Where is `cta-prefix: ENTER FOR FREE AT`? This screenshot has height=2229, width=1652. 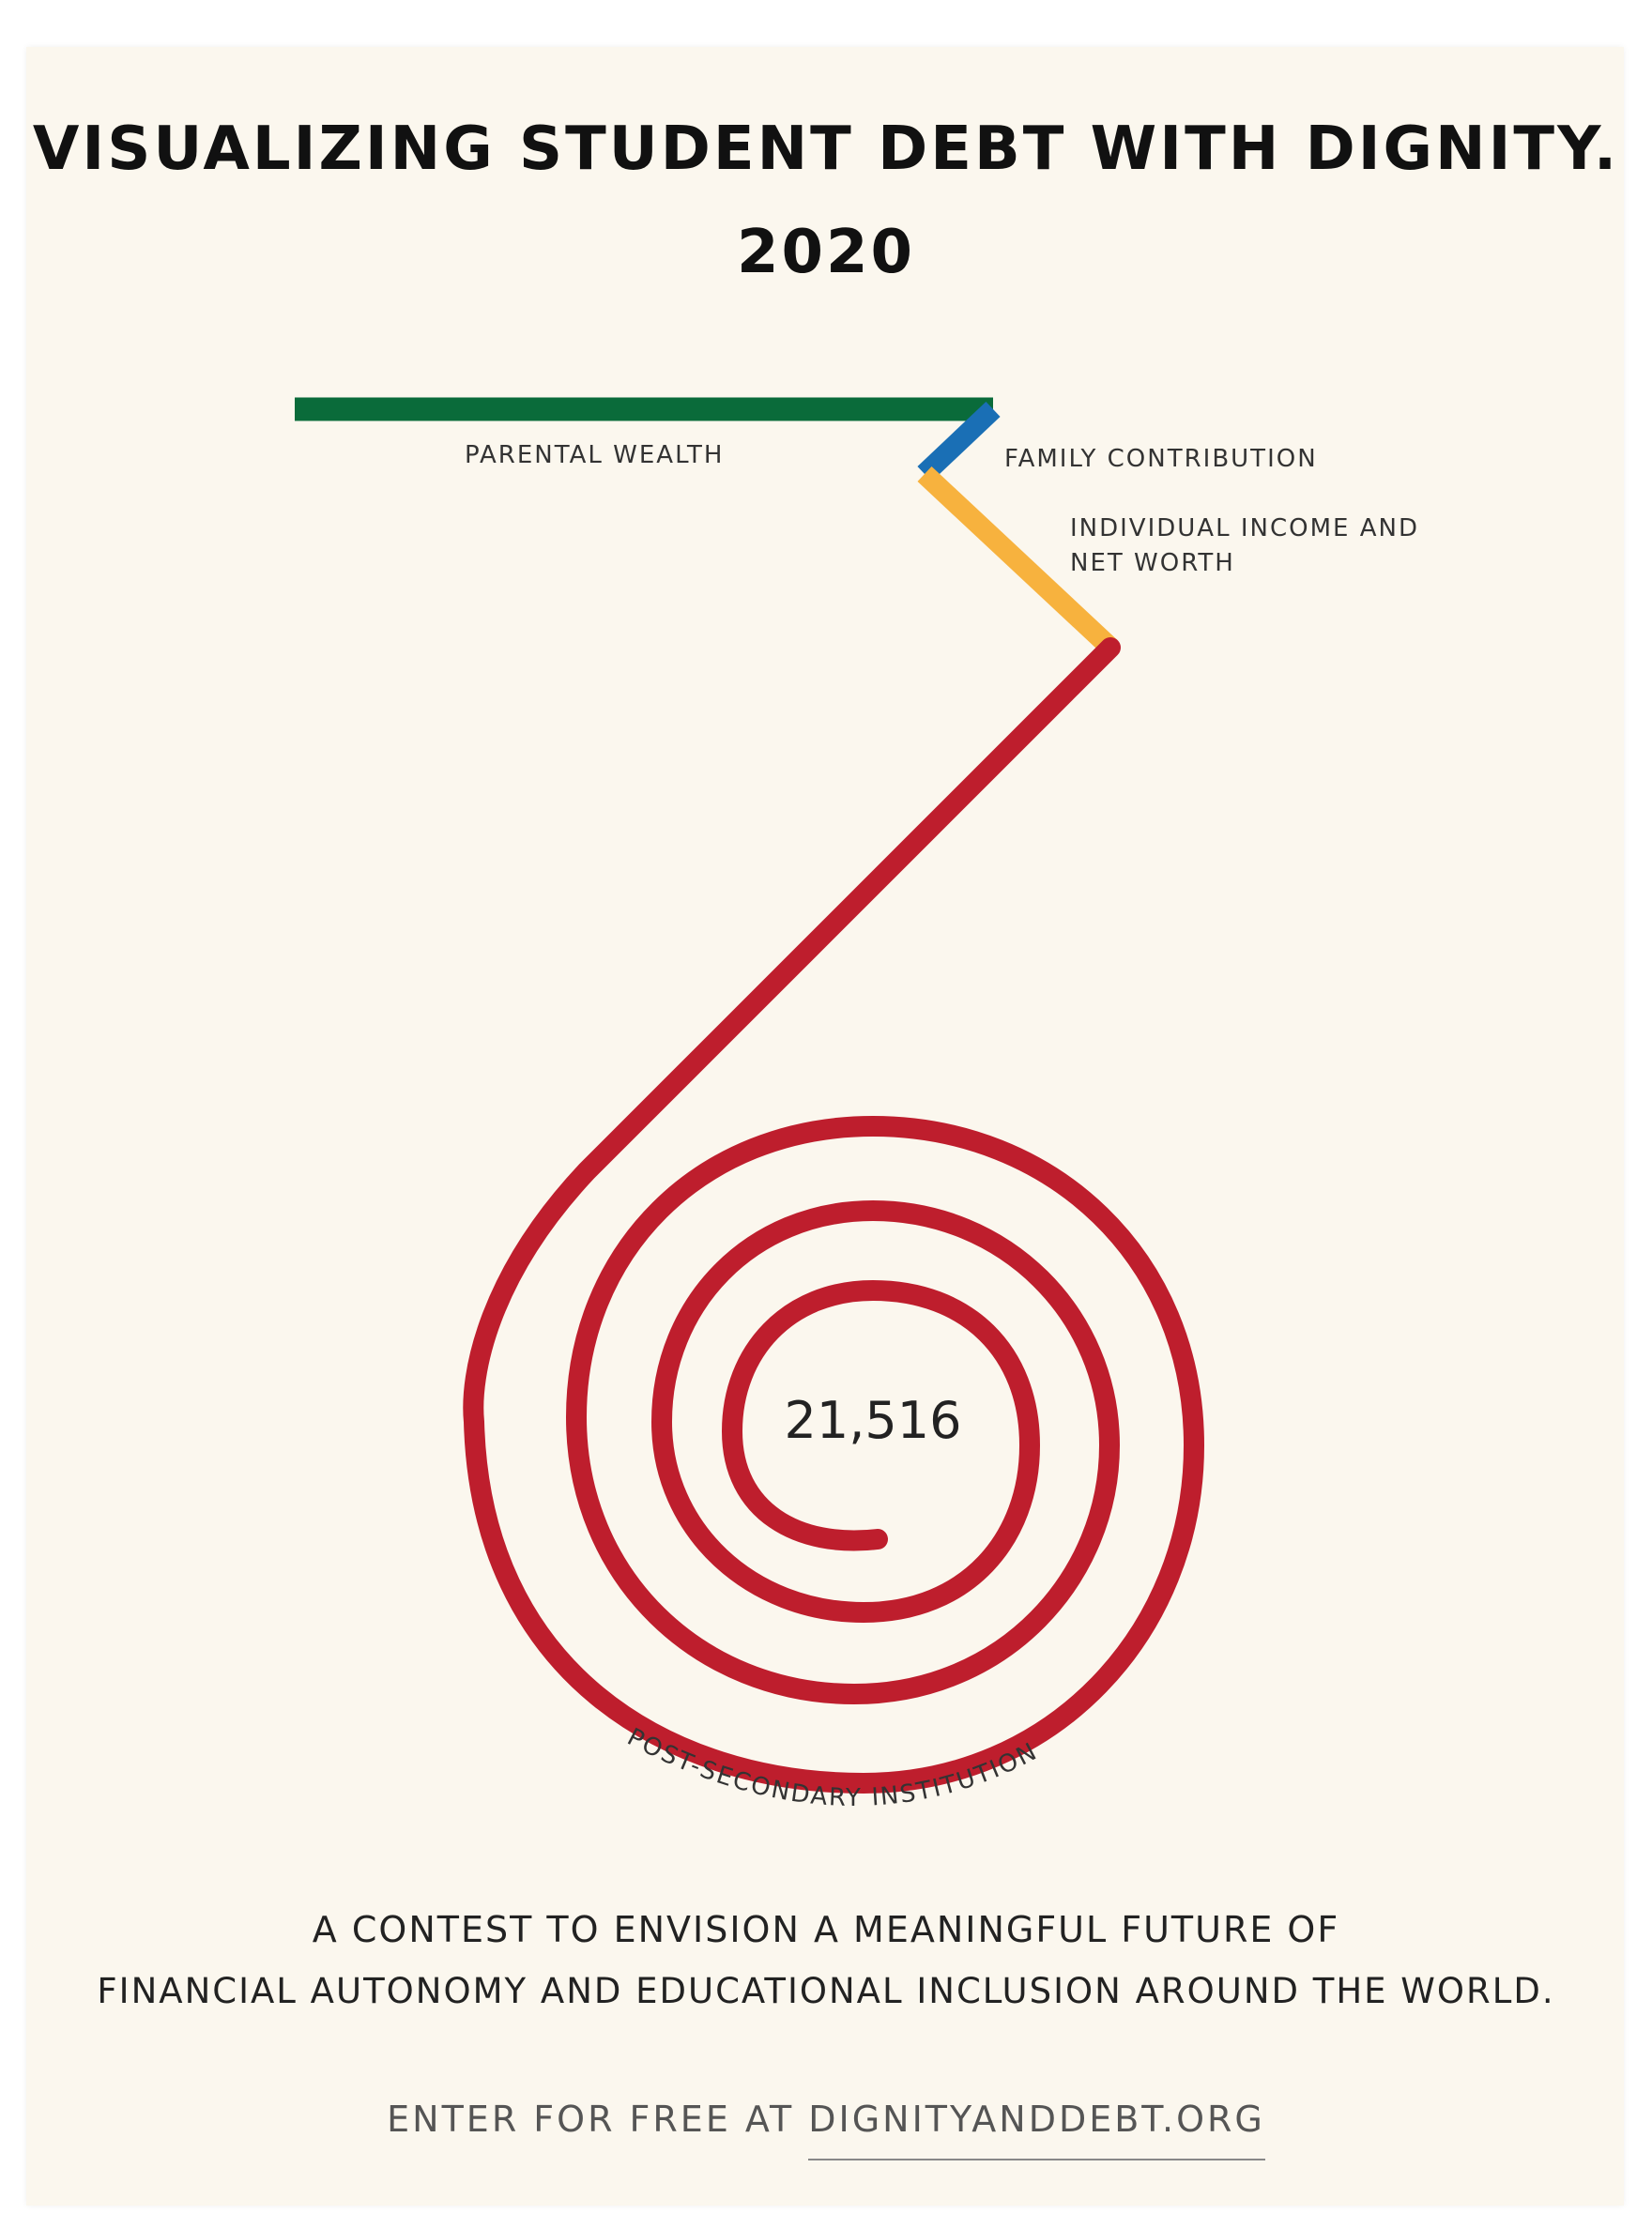
cta-prefix: ENTER FOR FREE AT is located at coordinates (598, 2119).